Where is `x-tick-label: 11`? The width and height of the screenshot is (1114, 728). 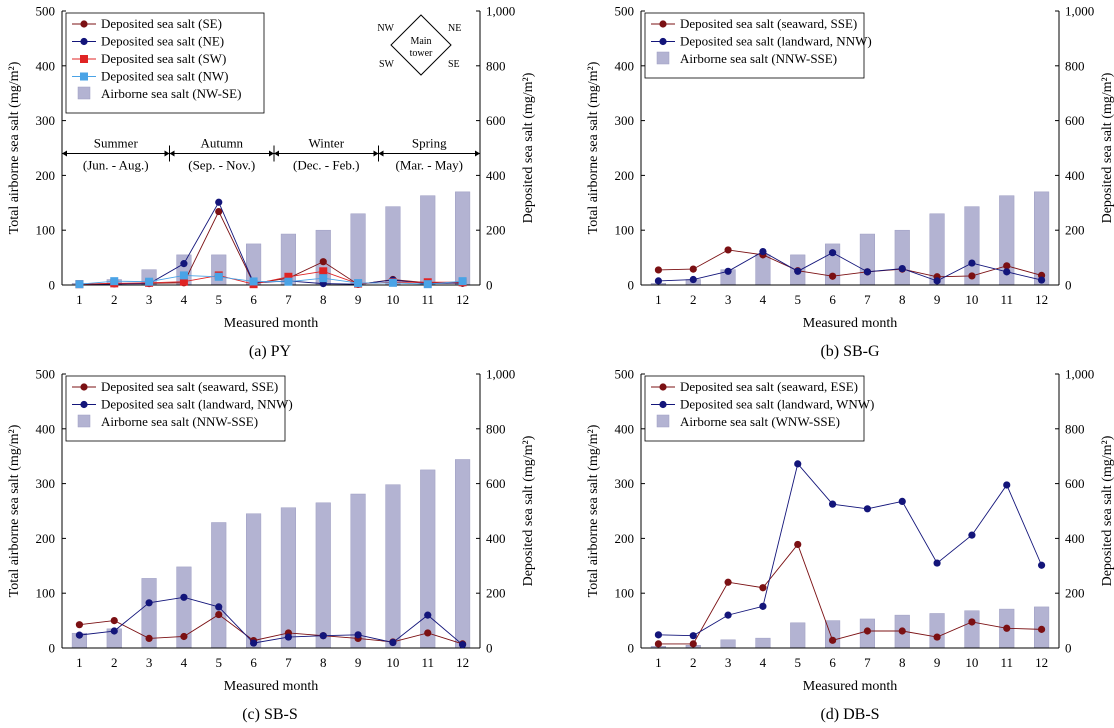
x-tick-label: 11 is located at coordinates (1006, 299).